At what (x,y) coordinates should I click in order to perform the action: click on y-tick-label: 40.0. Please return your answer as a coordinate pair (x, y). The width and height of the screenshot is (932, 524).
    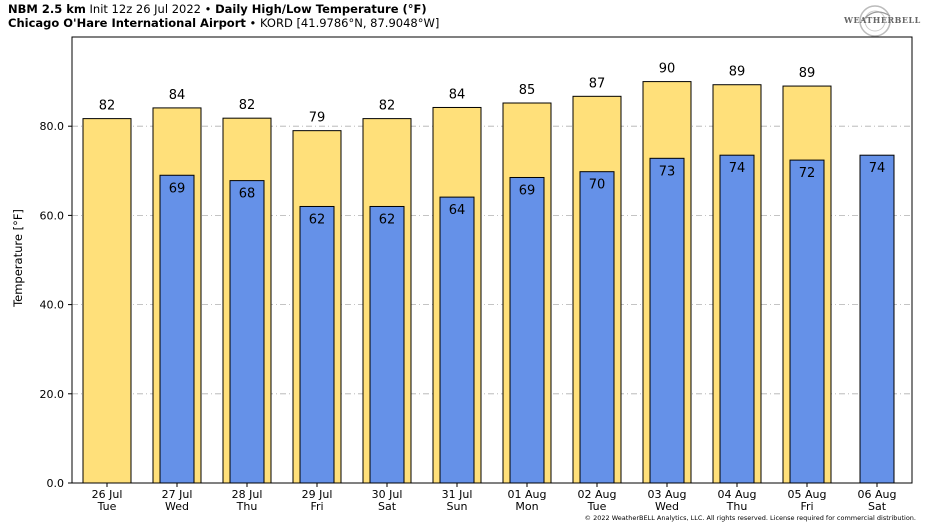
    Looking at the image, I should click on (52, 305).